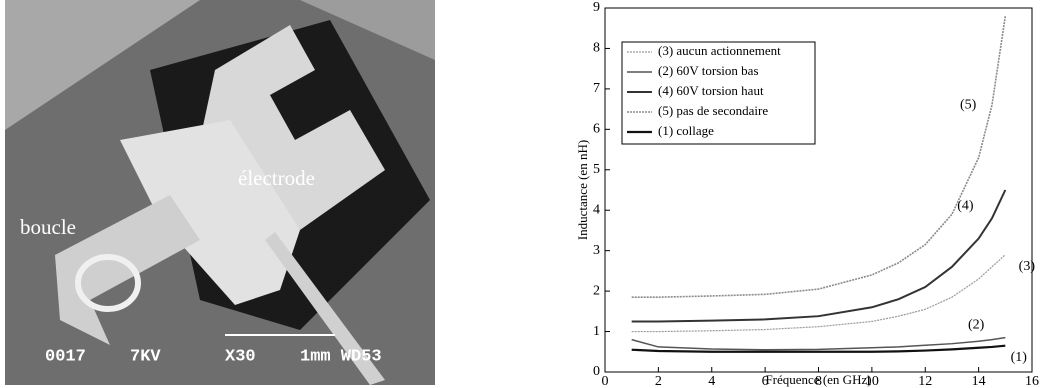 The width and height of the screenshot is (1042, 388). What do you see at coordinates (596, 169) in the screenshot?
I see `y-tick-label: 5` at bounding box center [596, 169].